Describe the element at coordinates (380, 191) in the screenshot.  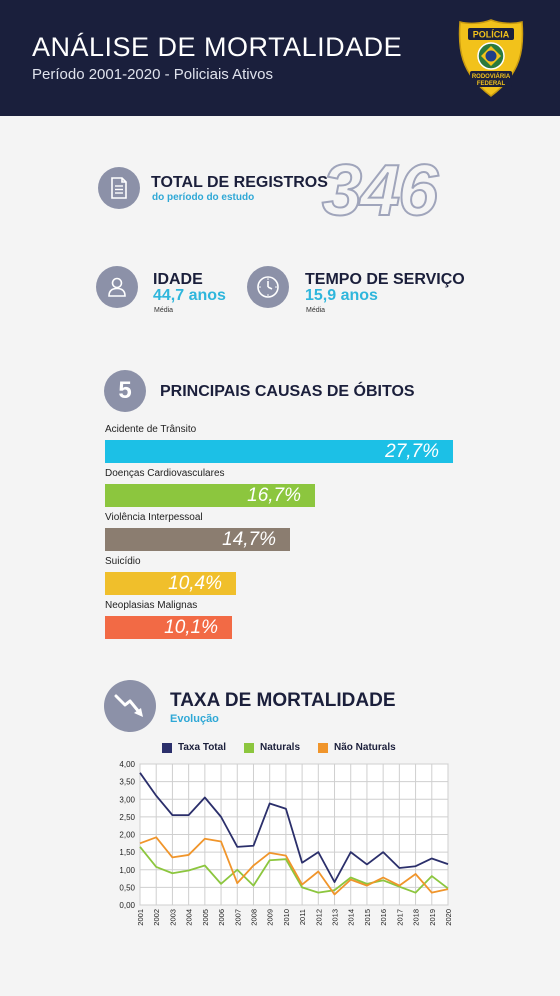
I see `total-value: 346` at that location.